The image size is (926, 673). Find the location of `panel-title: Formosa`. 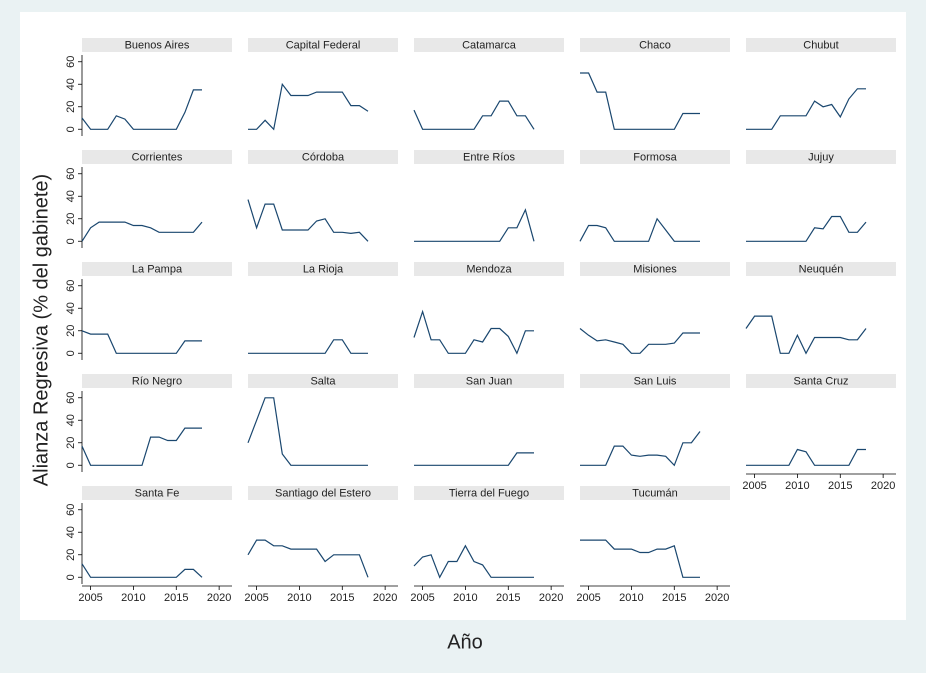

panel-title: Formosa is located at coordinates (655, 157).